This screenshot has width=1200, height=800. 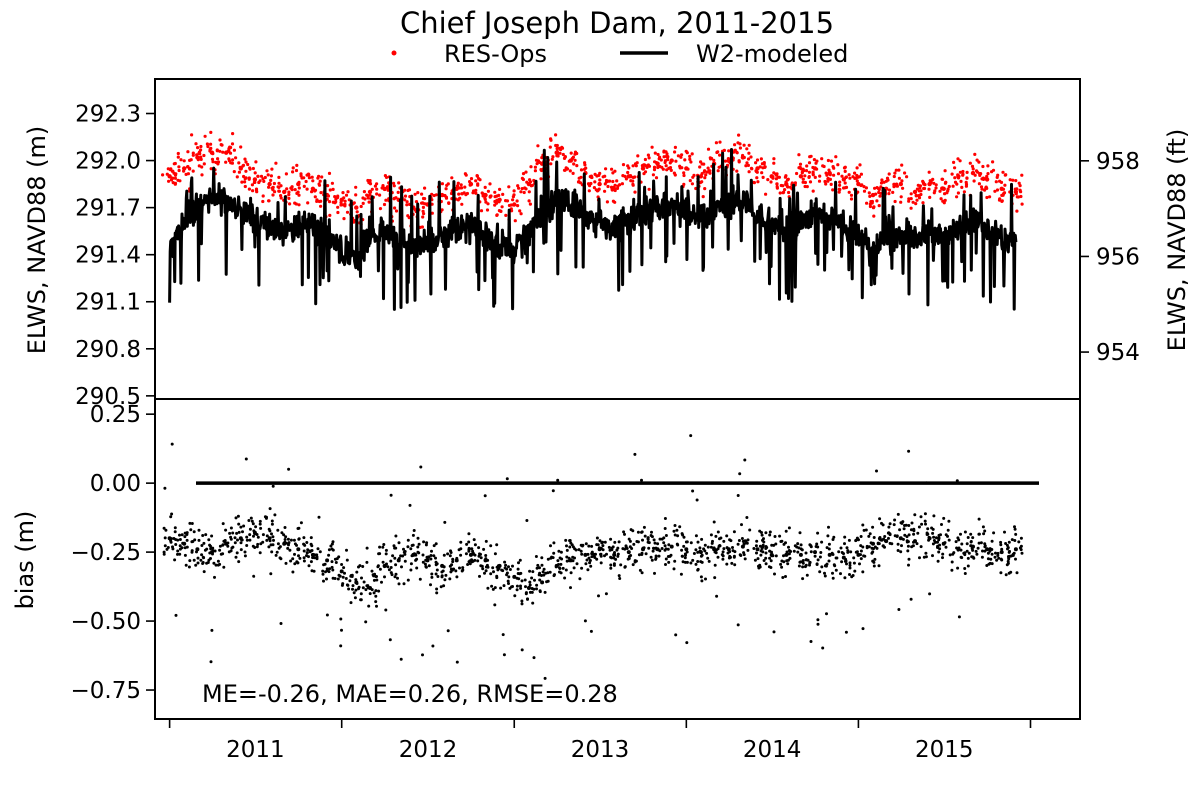 I want to click on xtick-label: 2014, so click(x=772, y=750).